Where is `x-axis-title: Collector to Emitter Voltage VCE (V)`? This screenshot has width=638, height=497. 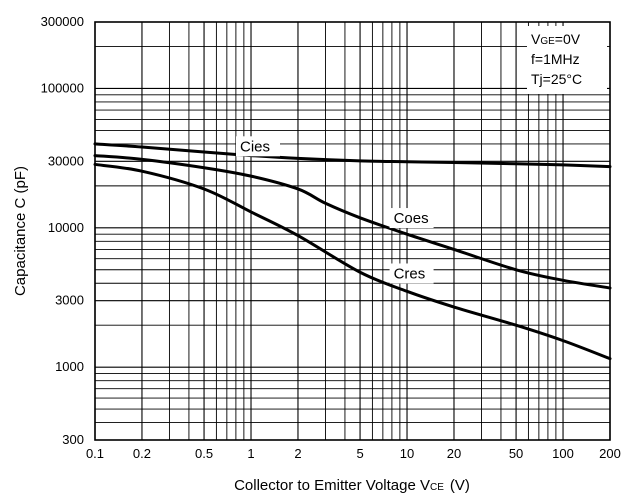
x-axis-title: Collector to Emitter Voltage VCE (V) is located at coordinates (352, 485).